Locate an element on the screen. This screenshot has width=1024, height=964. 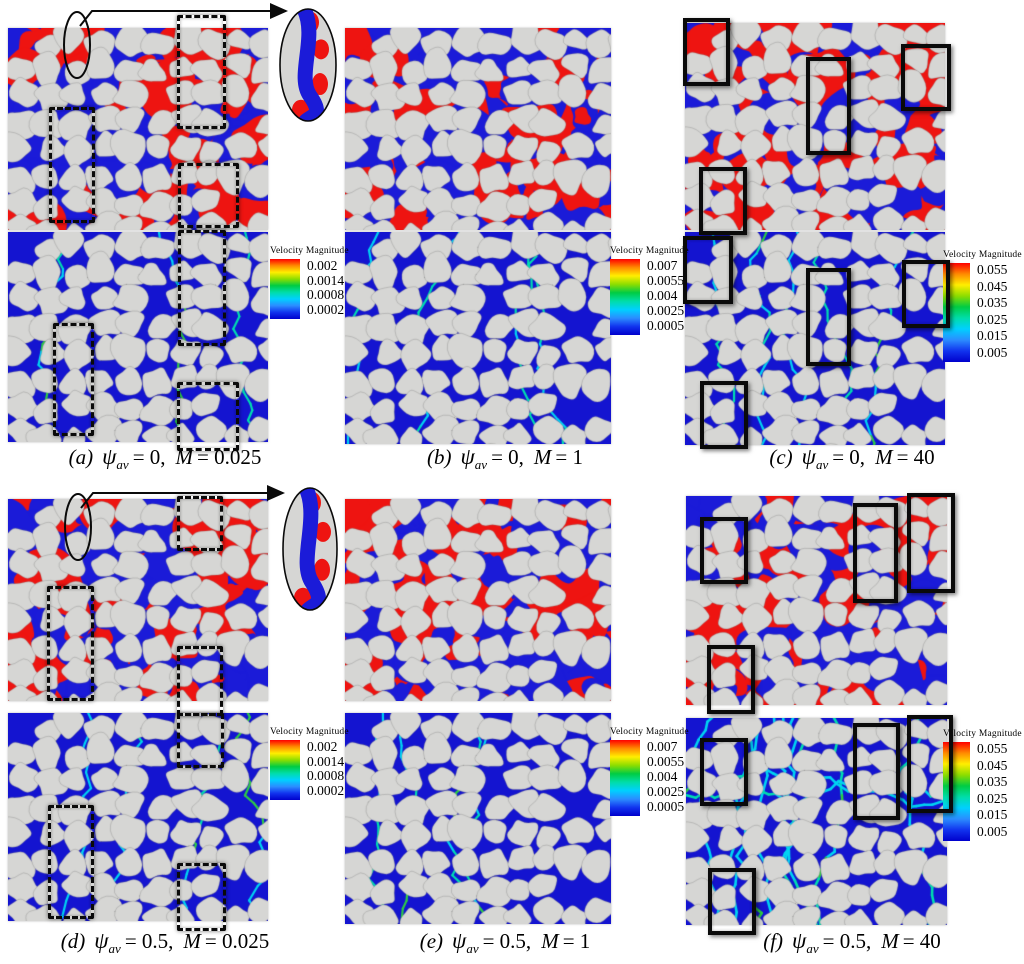
caption-index: (d) is located at coordinates (73, 941).